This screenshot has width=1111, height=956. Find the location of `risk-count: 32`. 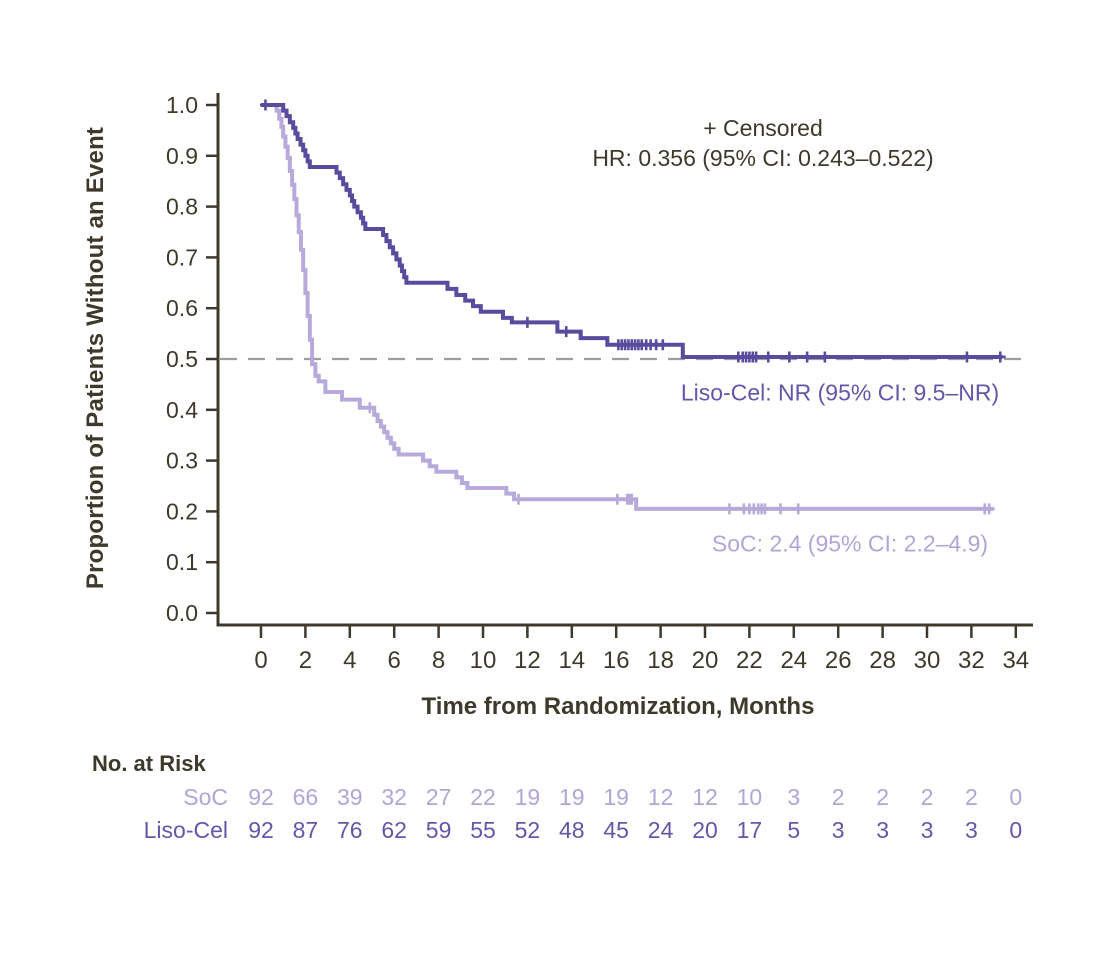

risk-count: 32 is located at coordinates (394, 797).